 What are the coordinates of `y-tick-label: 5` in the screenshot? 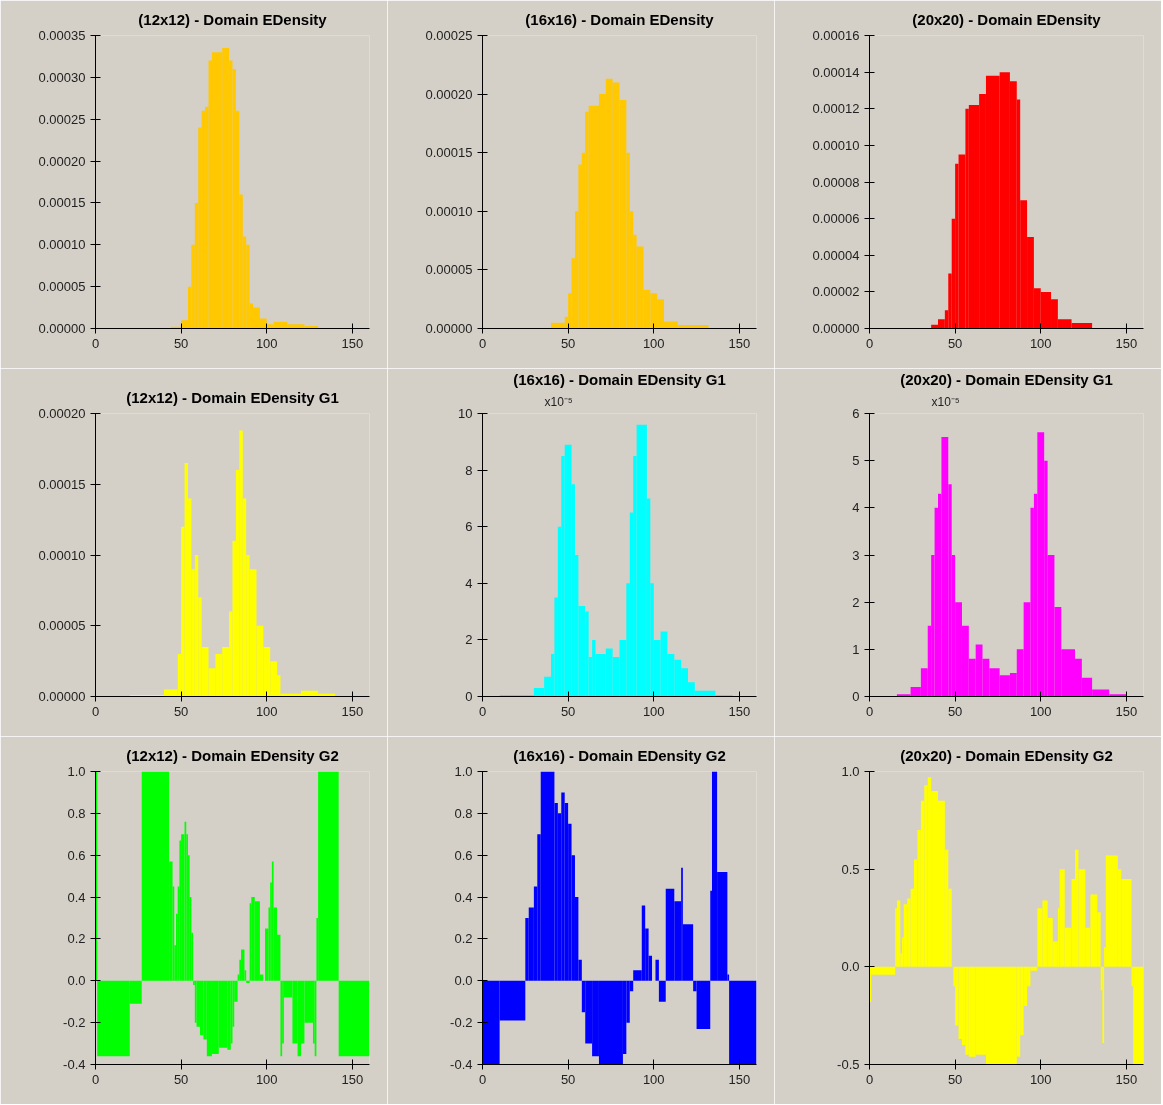 It's located at (856, 461).